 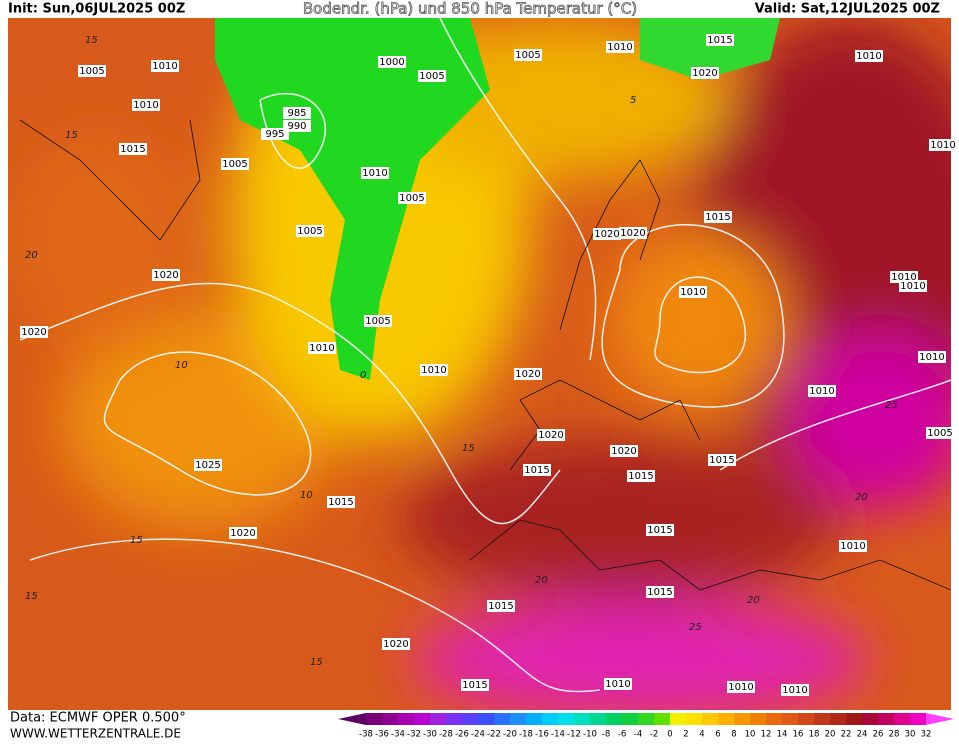 I want to click on isobar-label: 1025, so click(x=207, y=465).